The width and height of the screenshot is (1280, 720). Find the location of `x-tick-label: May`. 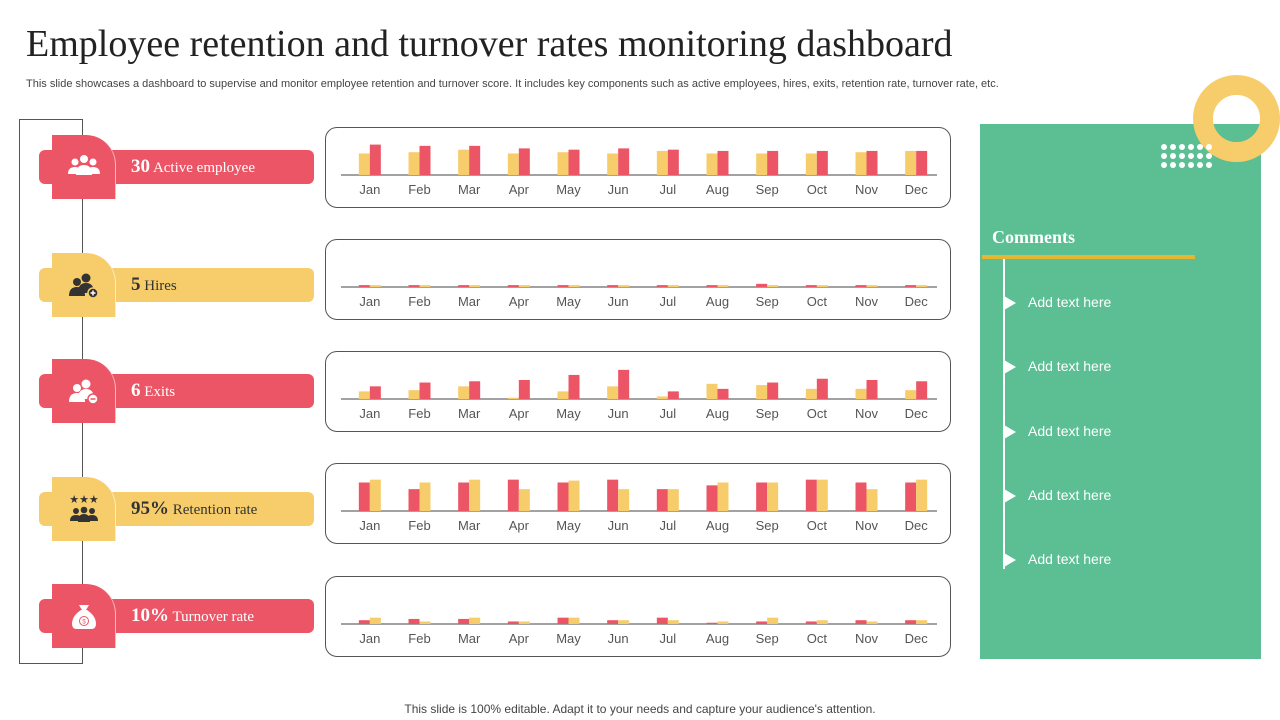

x-tick-label: May is located at coordinates (568, 638).